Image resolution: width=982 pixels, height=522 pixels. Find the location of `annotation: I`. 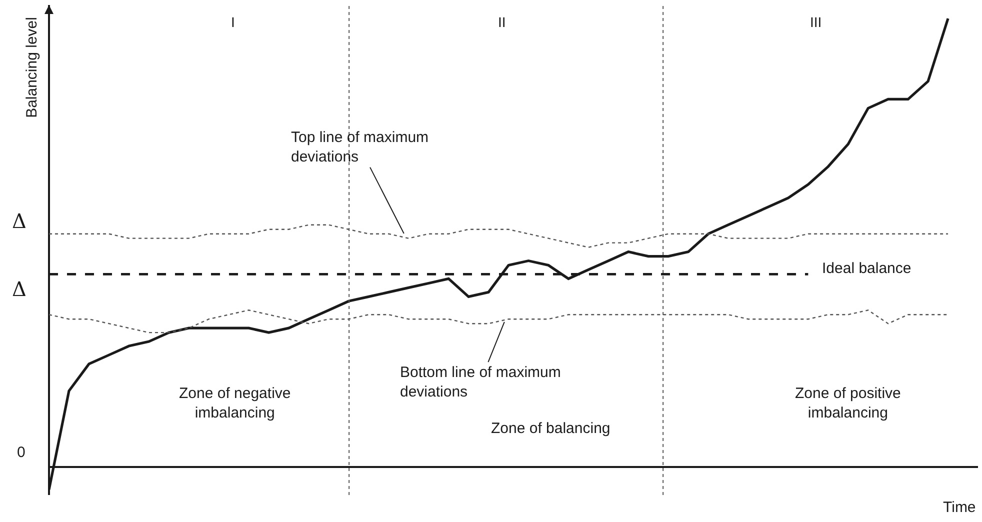

annotation: I is located at coordinates (233, 22).